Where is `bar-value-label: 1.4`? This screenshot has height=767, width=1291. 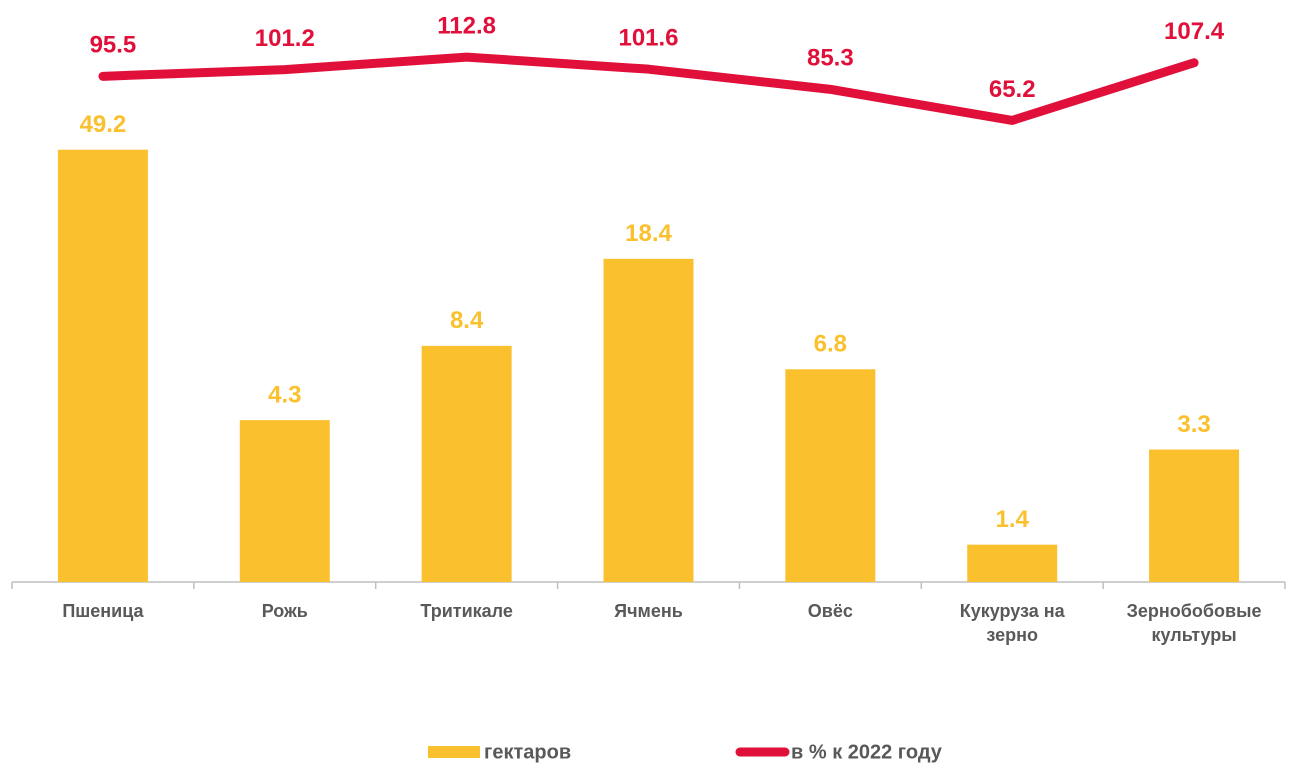 bar-value-label: 1.4 is located at coordinates (1013, 519).